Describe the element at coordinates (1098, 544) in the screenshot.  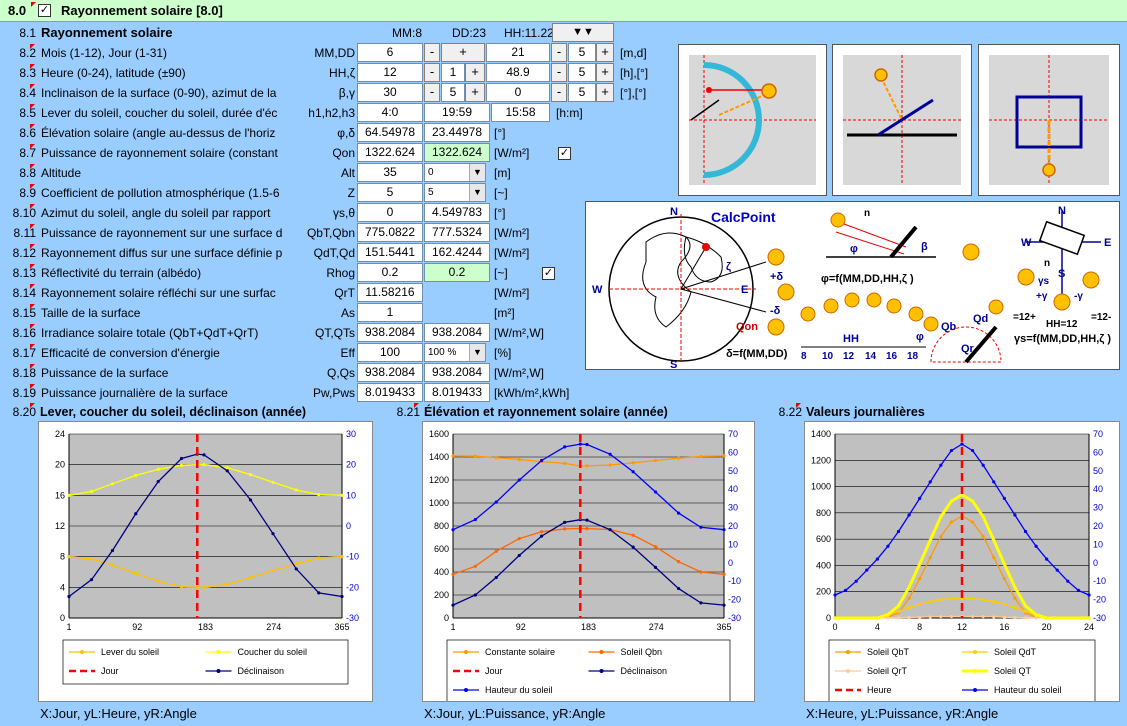
I see `y-right-tick-label: 10` at that location.